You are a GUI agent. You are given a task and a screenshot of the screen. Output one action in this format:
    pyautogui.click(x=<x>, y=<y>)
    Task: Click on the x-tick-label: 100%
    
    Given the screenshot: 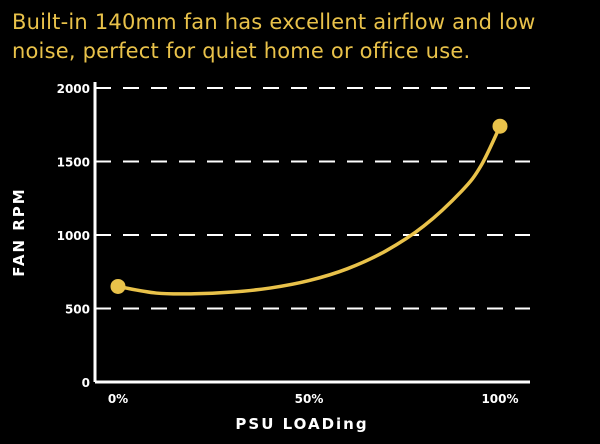 What is the action you would take?
    pyautogui.click(x=499, y=399)
    